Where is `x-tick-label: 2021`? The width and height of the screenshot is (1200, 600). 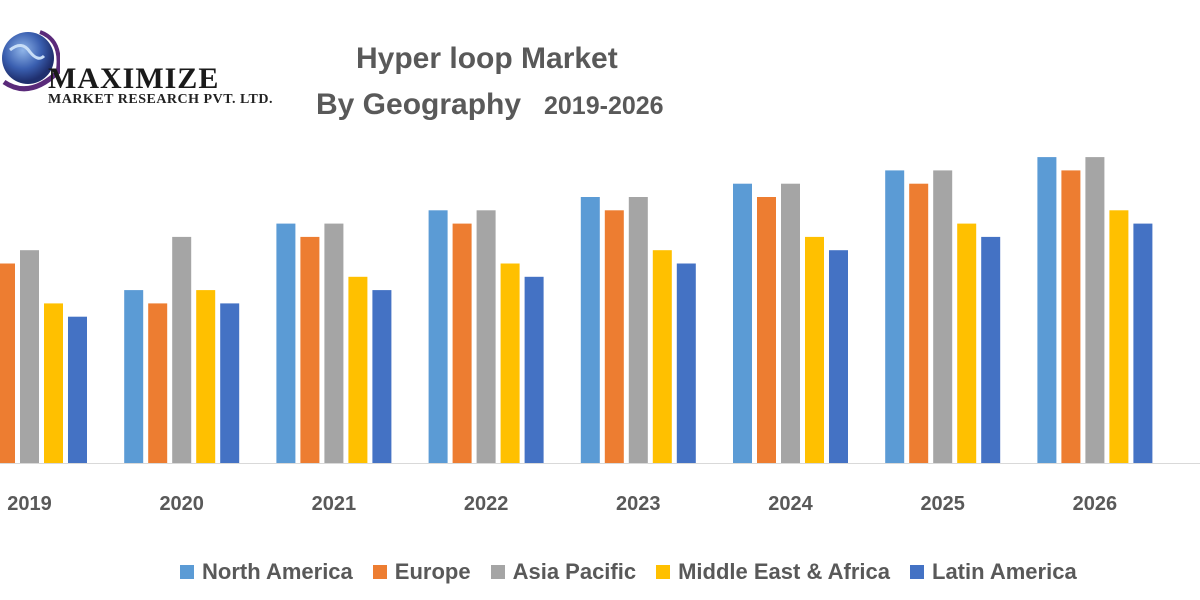
x-tick-label: 2021 is located at coordinates (334, 504).